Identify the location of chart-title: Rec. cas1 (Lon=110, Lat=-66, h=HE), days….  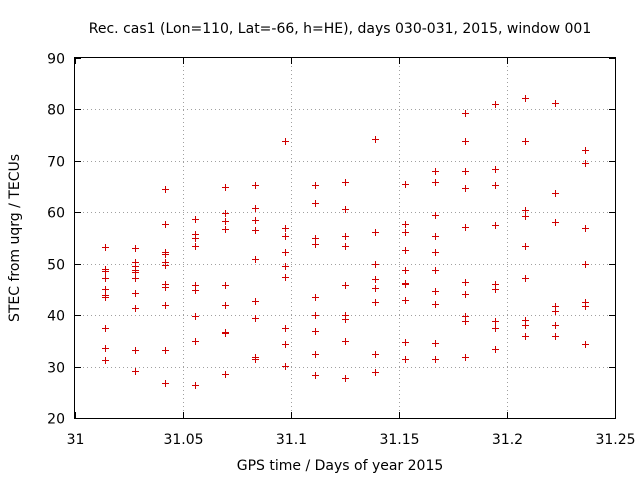
(340, 29).